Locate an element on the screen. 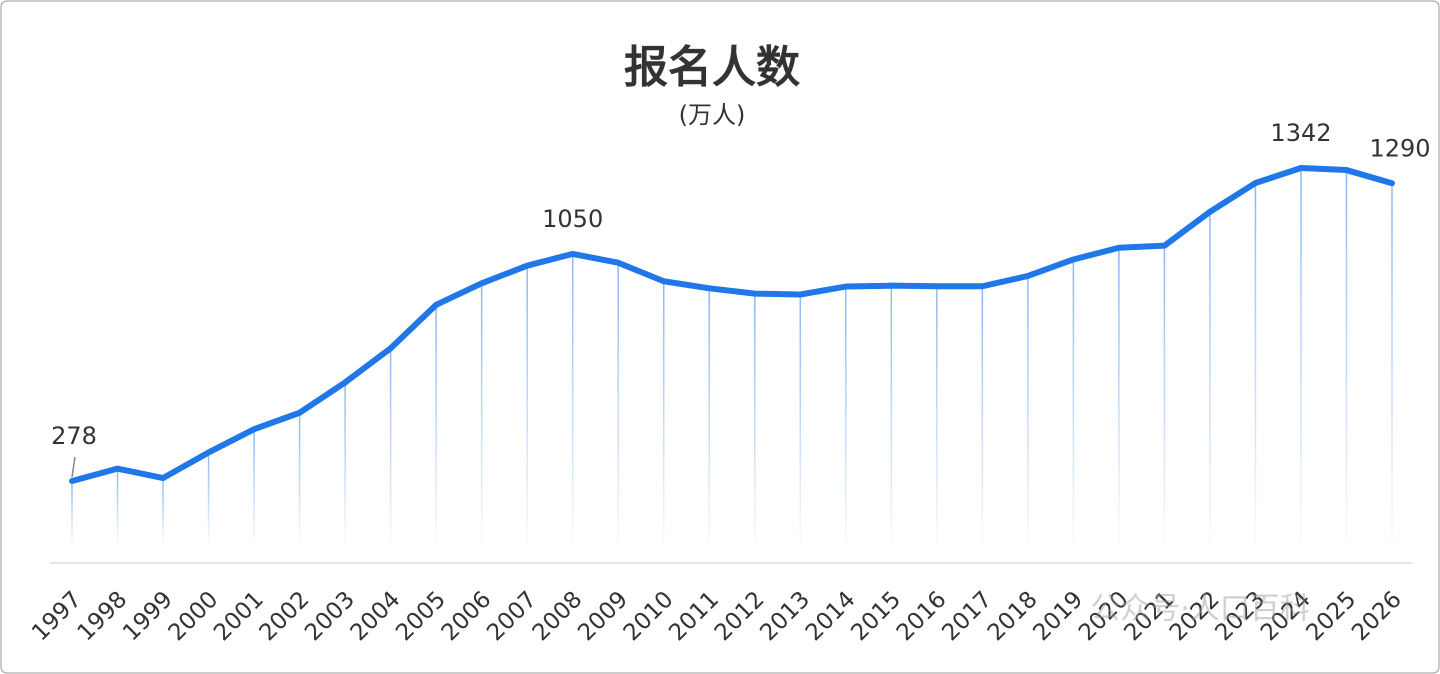 The width and height of the screenshot is (1440, 674). data-label: 278 is located at coordinates (74, 436).